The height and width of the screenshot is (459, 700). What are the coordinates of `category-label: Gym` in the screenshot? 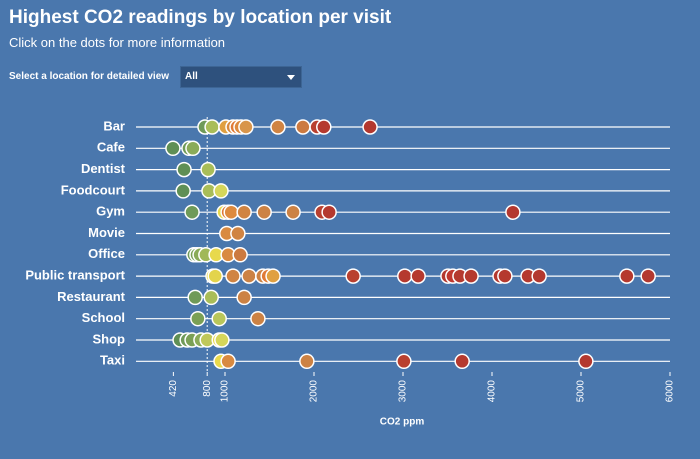 It's located at (110, 211).